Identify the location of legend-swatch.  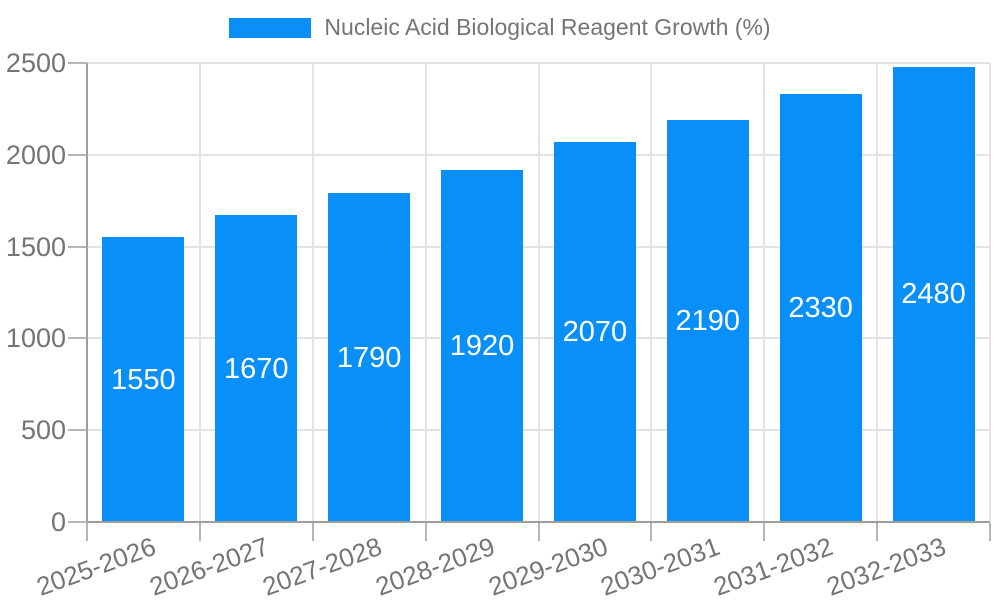
(270, 27).